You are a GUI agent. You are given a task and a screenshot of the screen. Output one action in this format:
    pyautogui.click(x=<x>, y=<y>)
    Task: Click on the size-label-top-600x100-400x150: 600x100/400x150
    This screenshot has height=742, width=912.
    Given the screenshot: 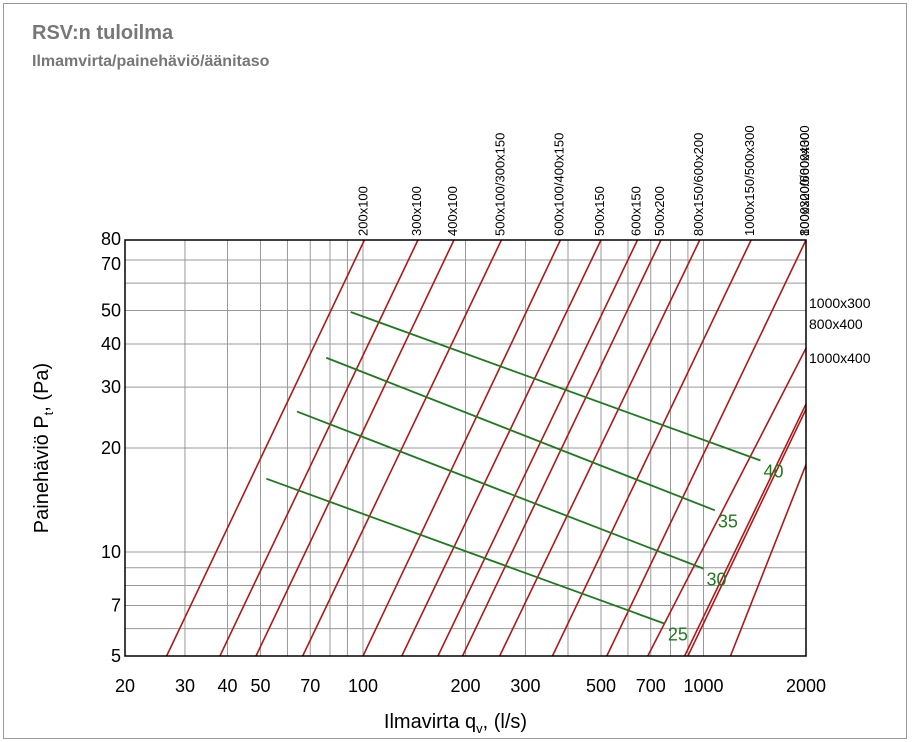 What is the action you would take?
    pyautogui.click(x=558, y=184)
    